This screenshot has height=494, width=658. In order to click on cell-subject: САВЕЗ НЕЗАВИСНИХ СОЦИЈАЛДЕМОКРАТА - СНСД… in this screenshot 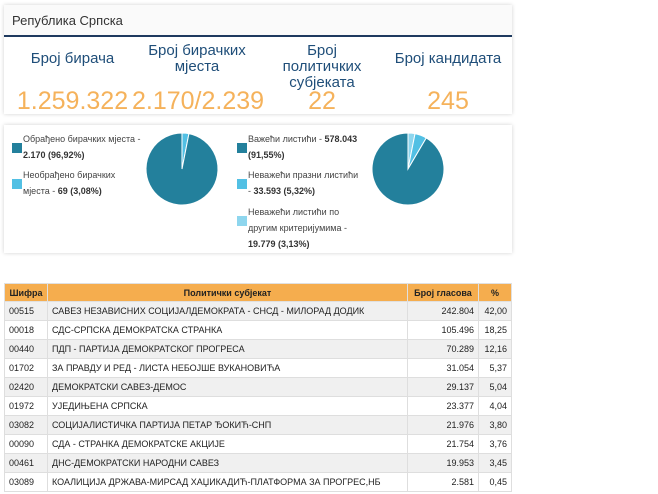, I will do `click(227, 311)`.